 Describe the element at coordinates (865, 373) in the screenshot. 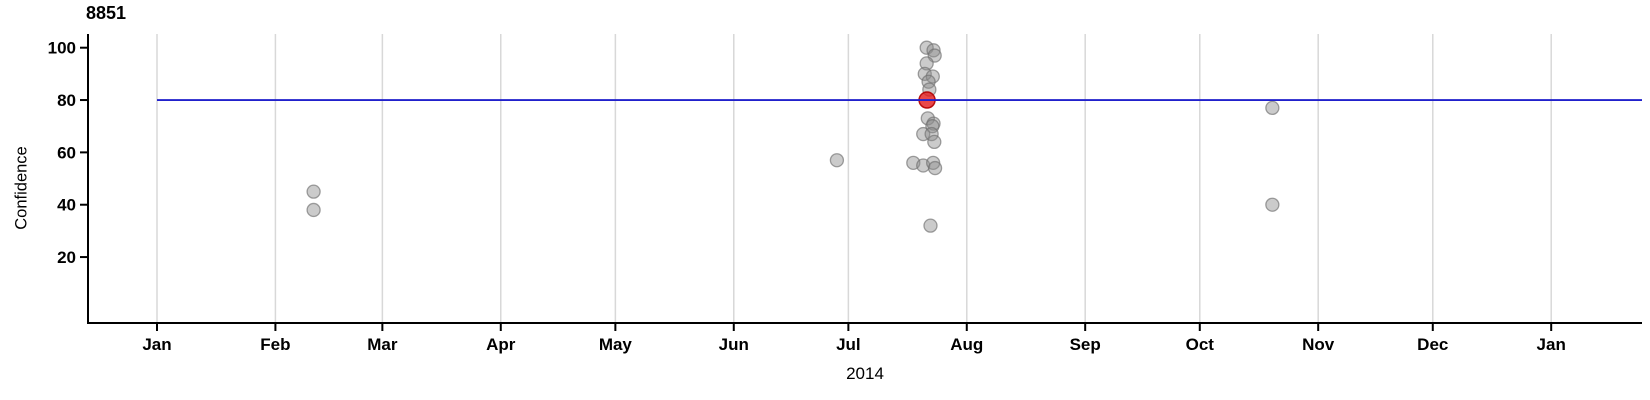

I see `x-axis-label: 2014` at that location.